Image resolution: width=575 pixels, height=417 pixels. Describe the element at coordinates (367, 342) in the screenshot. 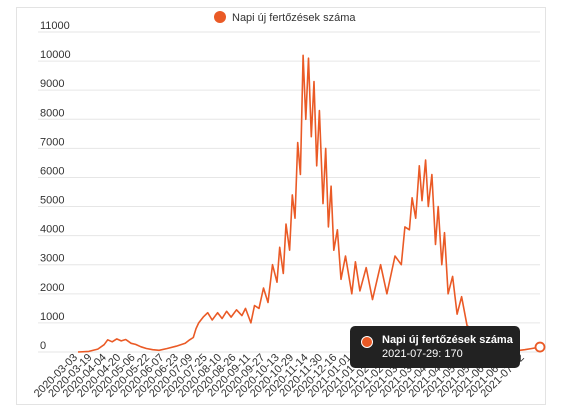

I see `tooltip-series-marker` at that location.